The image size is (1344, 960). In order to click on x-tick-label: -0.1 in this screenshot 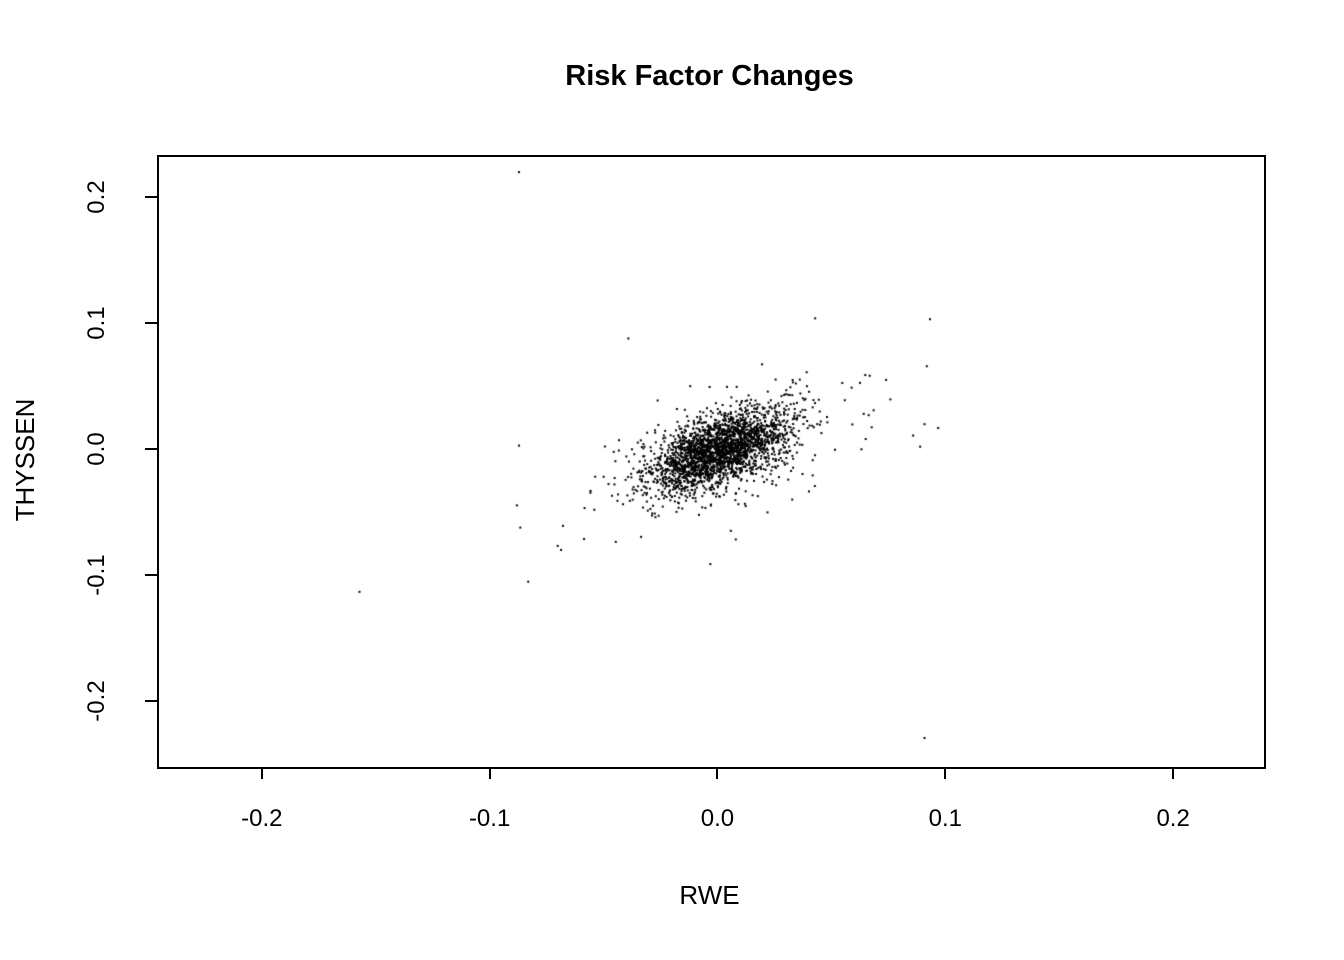, I will do `click(489, 818)`.